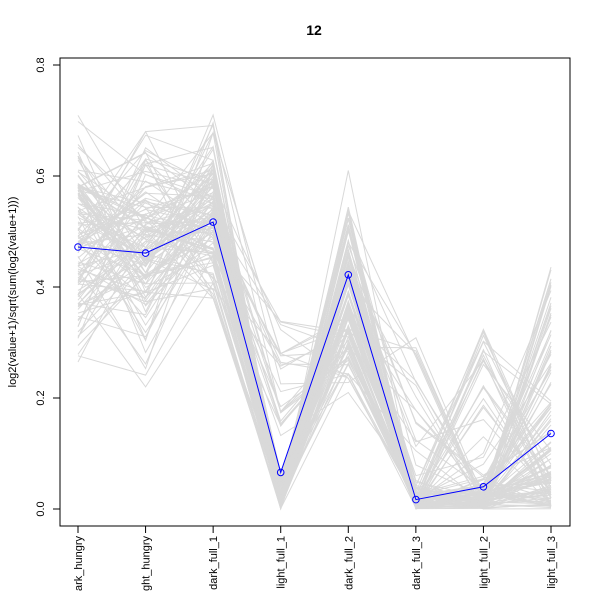 The image size is (600, 605). I want to click on x-tick-label: dark_full_3, so click(417, 563).